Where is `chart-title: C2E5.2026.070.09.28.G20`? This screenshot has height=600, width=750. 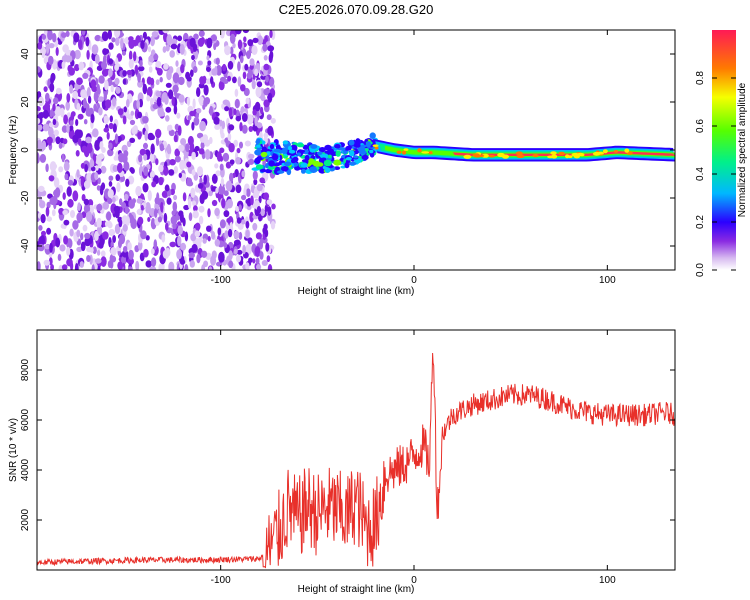
chart-title: C2E5.2026.070.09.28.G20 is located at coordinates (356, 9).